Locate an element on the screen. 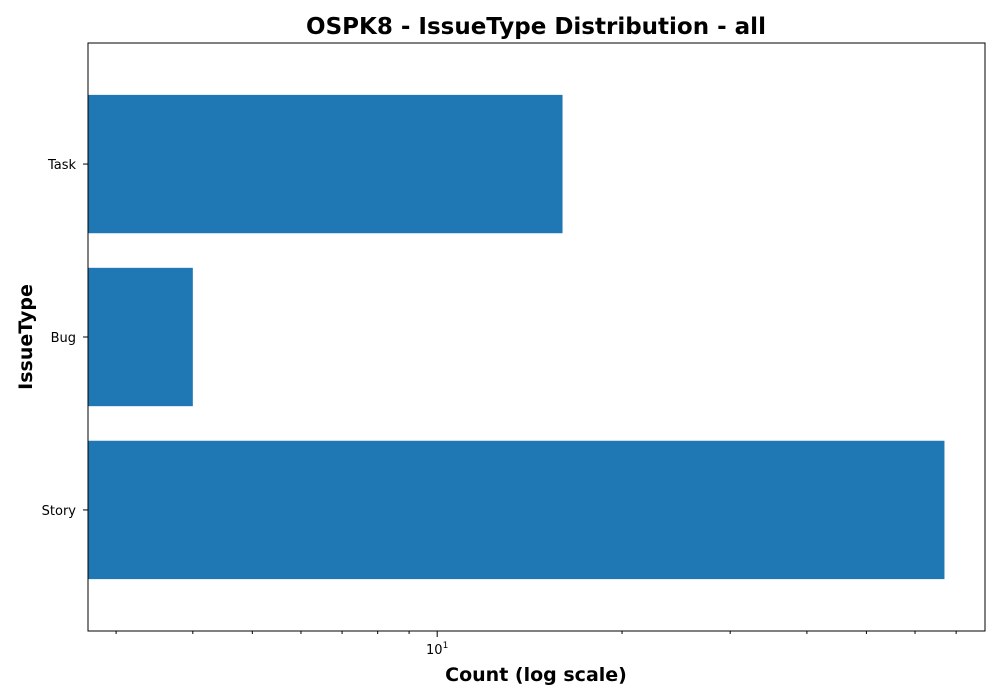 This screenshot has height=700, width=1000. y-tick-label-bug: Bug is located at coordinates (63, 338).